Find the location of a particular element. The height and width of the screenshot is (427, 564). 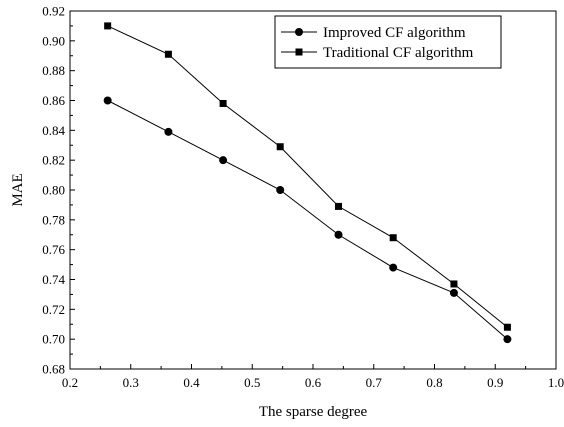

x-tick-label: 0.3 is located at coordinates (131, 382).